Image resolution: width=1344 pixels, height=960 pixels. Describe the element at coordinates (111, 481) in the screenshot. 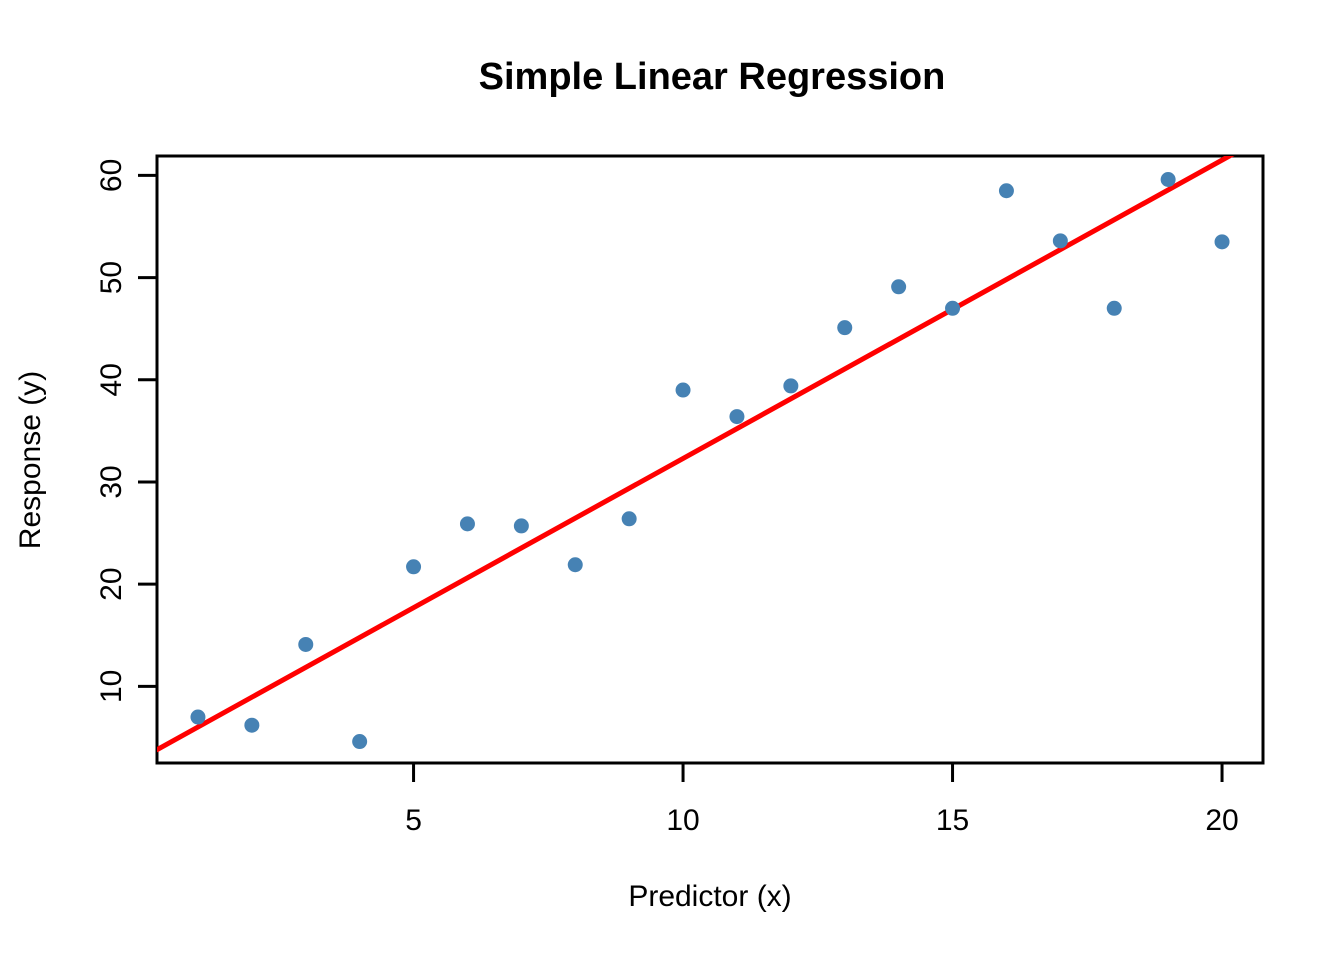

I see `y-tick-label: 30` at that location.